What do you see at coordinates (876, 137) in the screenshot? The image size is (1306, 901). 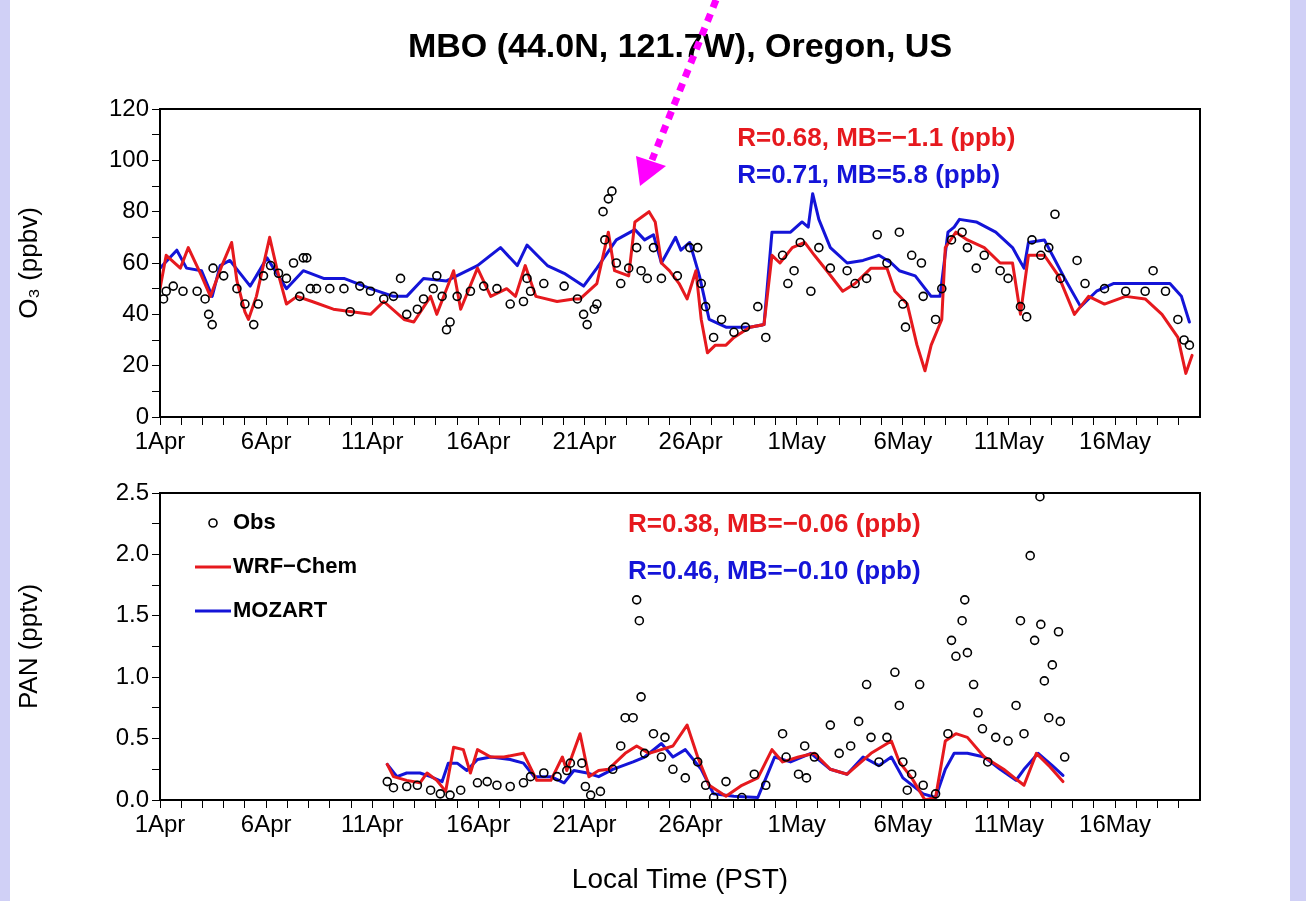 I see `annotation: R=0.68, MB=−1.1 (ppb)` at bounding box center [876, 137].